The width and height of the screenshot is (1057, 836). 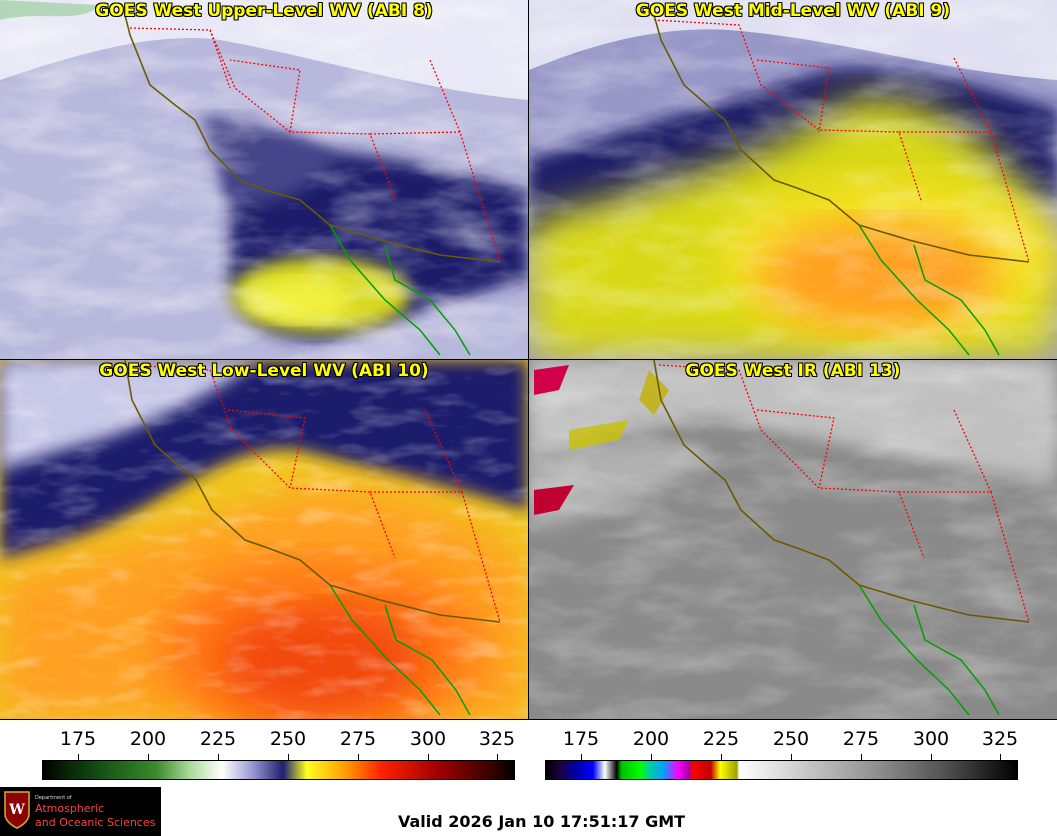 What do you see at coordinates (358, 739) in the screenshot?
I see `colorbar-wv-tick-label: 275` at bounding box center [358, 739].